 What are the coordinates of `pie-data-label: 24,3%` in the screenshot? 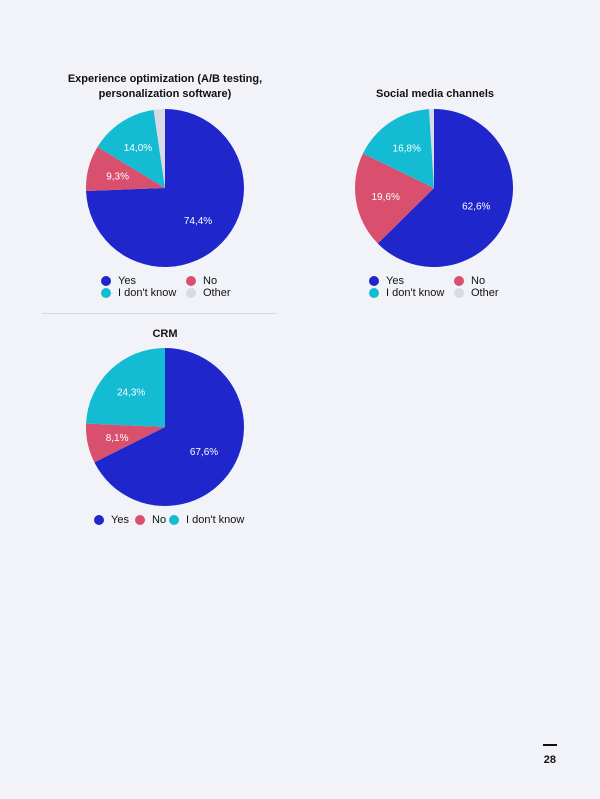 It's located at (131, 393).